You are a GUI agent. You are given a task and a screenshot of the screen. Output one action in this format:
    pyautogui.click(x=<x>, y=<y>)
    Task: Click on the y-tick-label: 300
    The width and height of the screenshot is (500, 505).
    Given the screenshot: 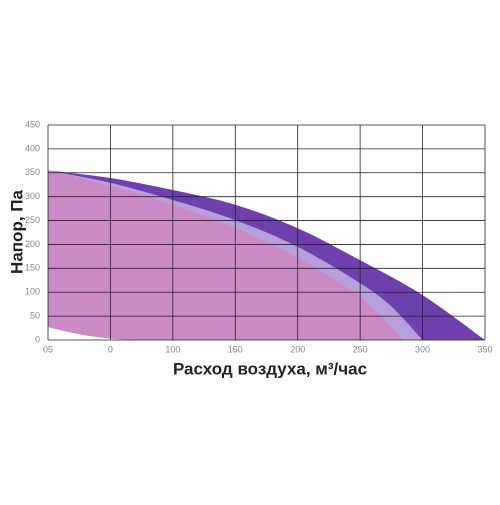 What is the action you would take?
    pyautogui.click(x=32, y=196)
    